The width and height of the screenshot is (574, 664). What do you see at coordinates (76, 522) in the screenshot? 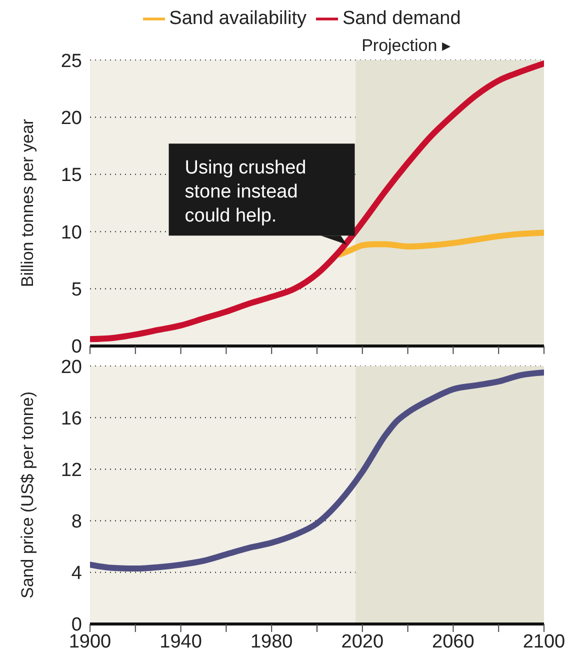
I see `y-tick-label: 8` at bounding box center [76, 522].